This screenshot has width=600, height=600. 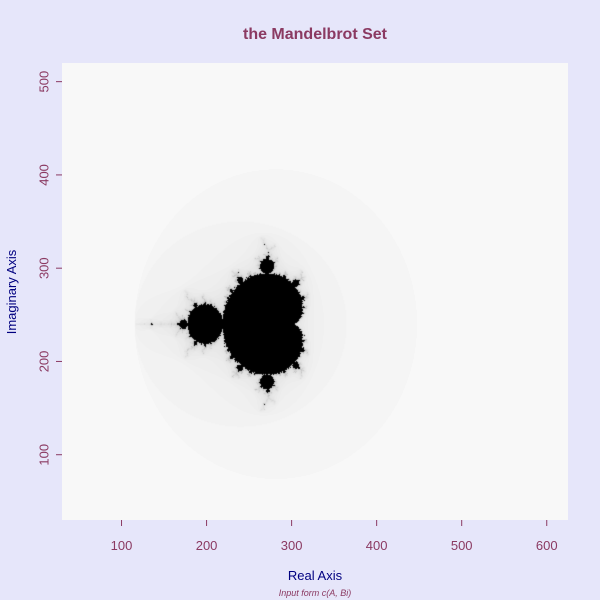 I want to click on y-tick-label: 500, so click(x=44, y=82).